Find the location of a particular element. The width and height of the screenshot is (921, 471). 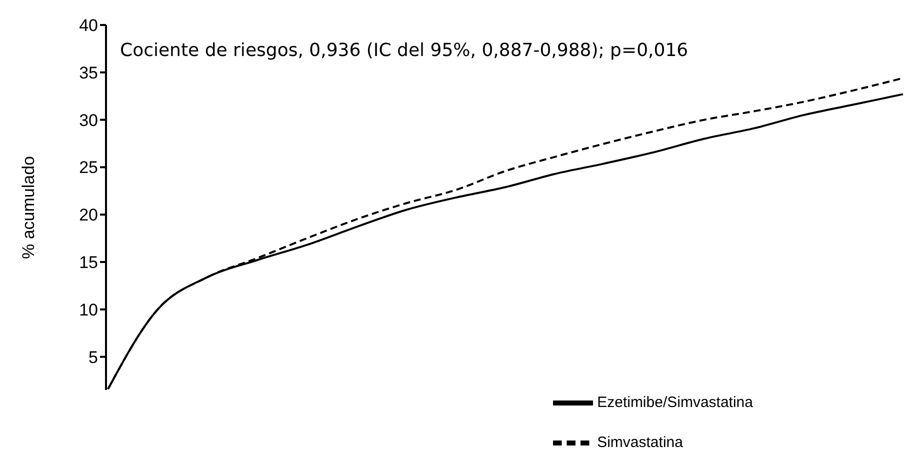

y-axis-title: % acumulado is located at coordinates (28, 208).